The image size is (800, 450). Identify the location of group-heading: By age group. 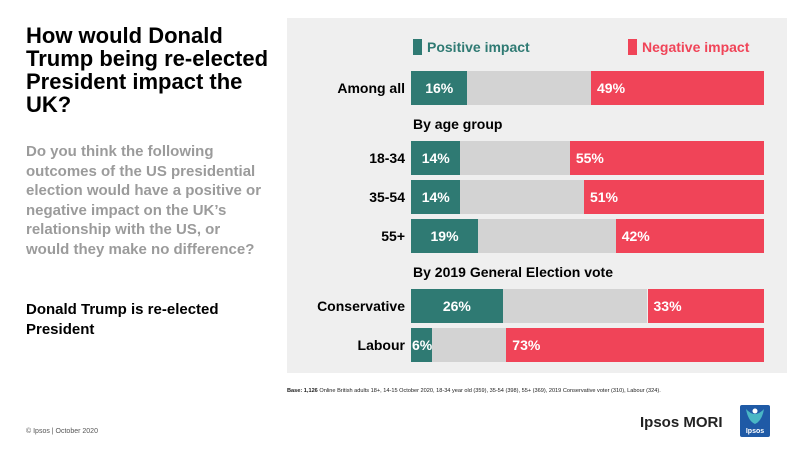
(458, 124).